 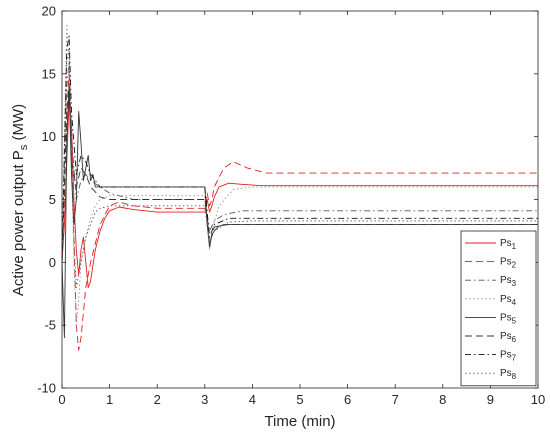 What do you see at coordinates (490, 399) in the screenshot?
I see `x-tick-label: 9` at bounding box center [490, 399].